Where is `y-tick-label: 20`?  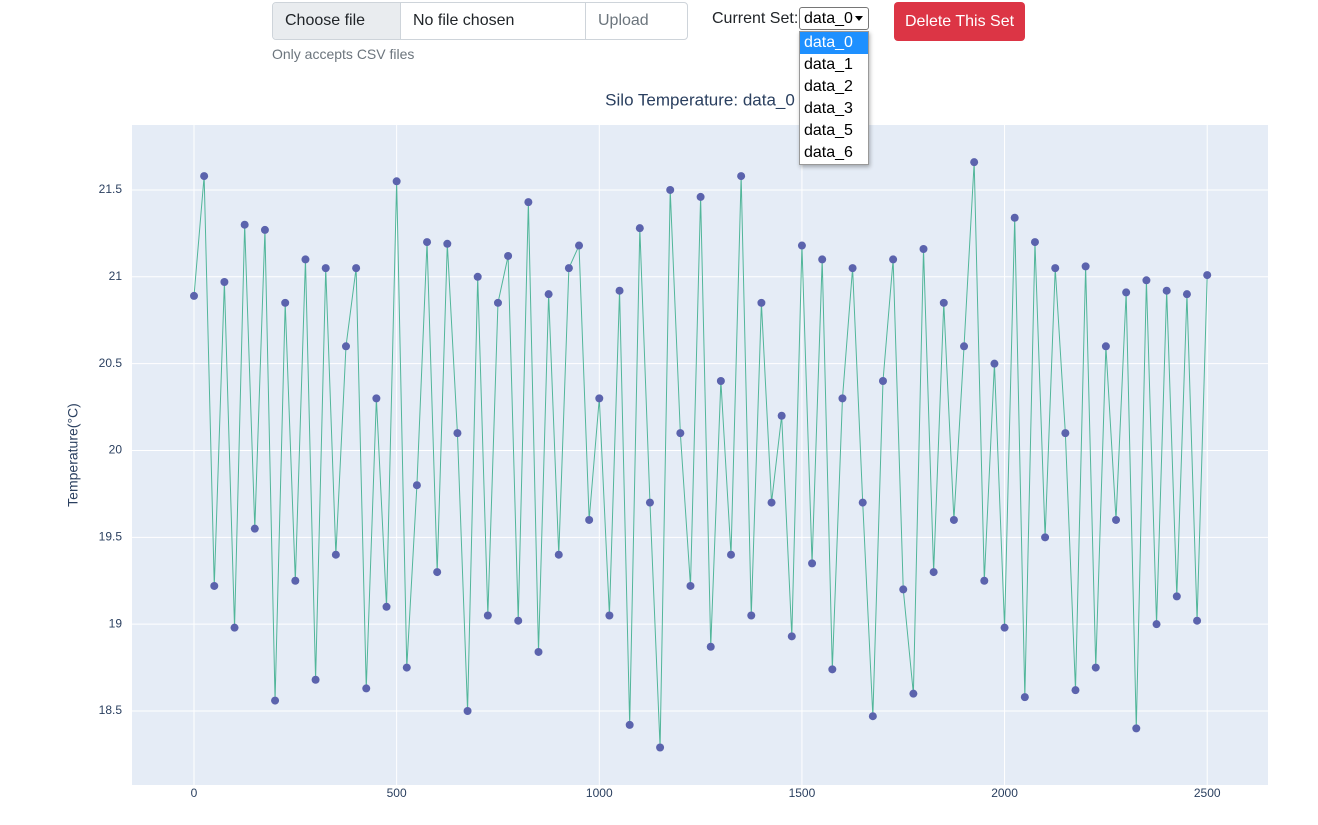 y-tick-label: 20 is located at coordinates (116, 450).